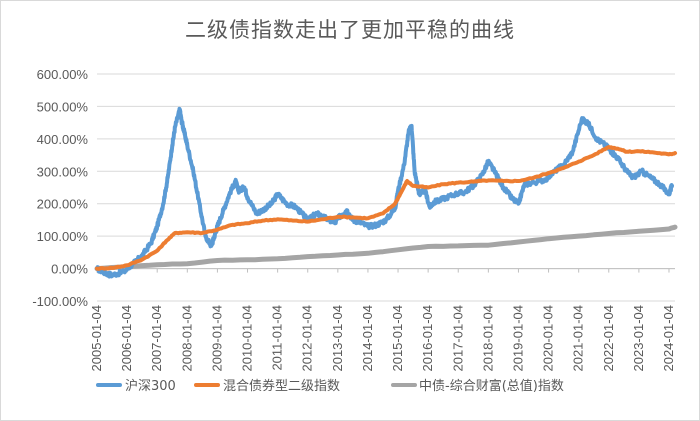  Describe the element at coordinates (386, 248) in the screenshot. I see `series-line` at that location.